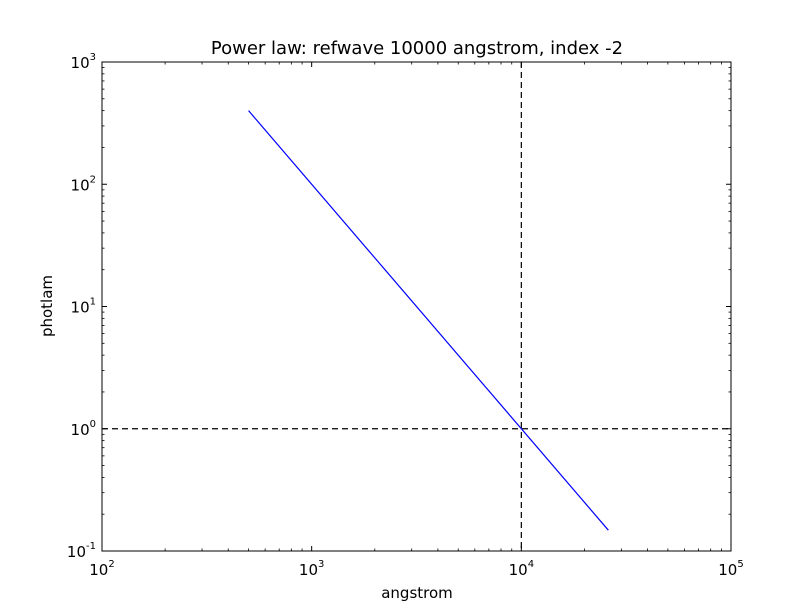 The image size is (812, 612). I want to click on y-tick-label: 10², so click(83, 184).